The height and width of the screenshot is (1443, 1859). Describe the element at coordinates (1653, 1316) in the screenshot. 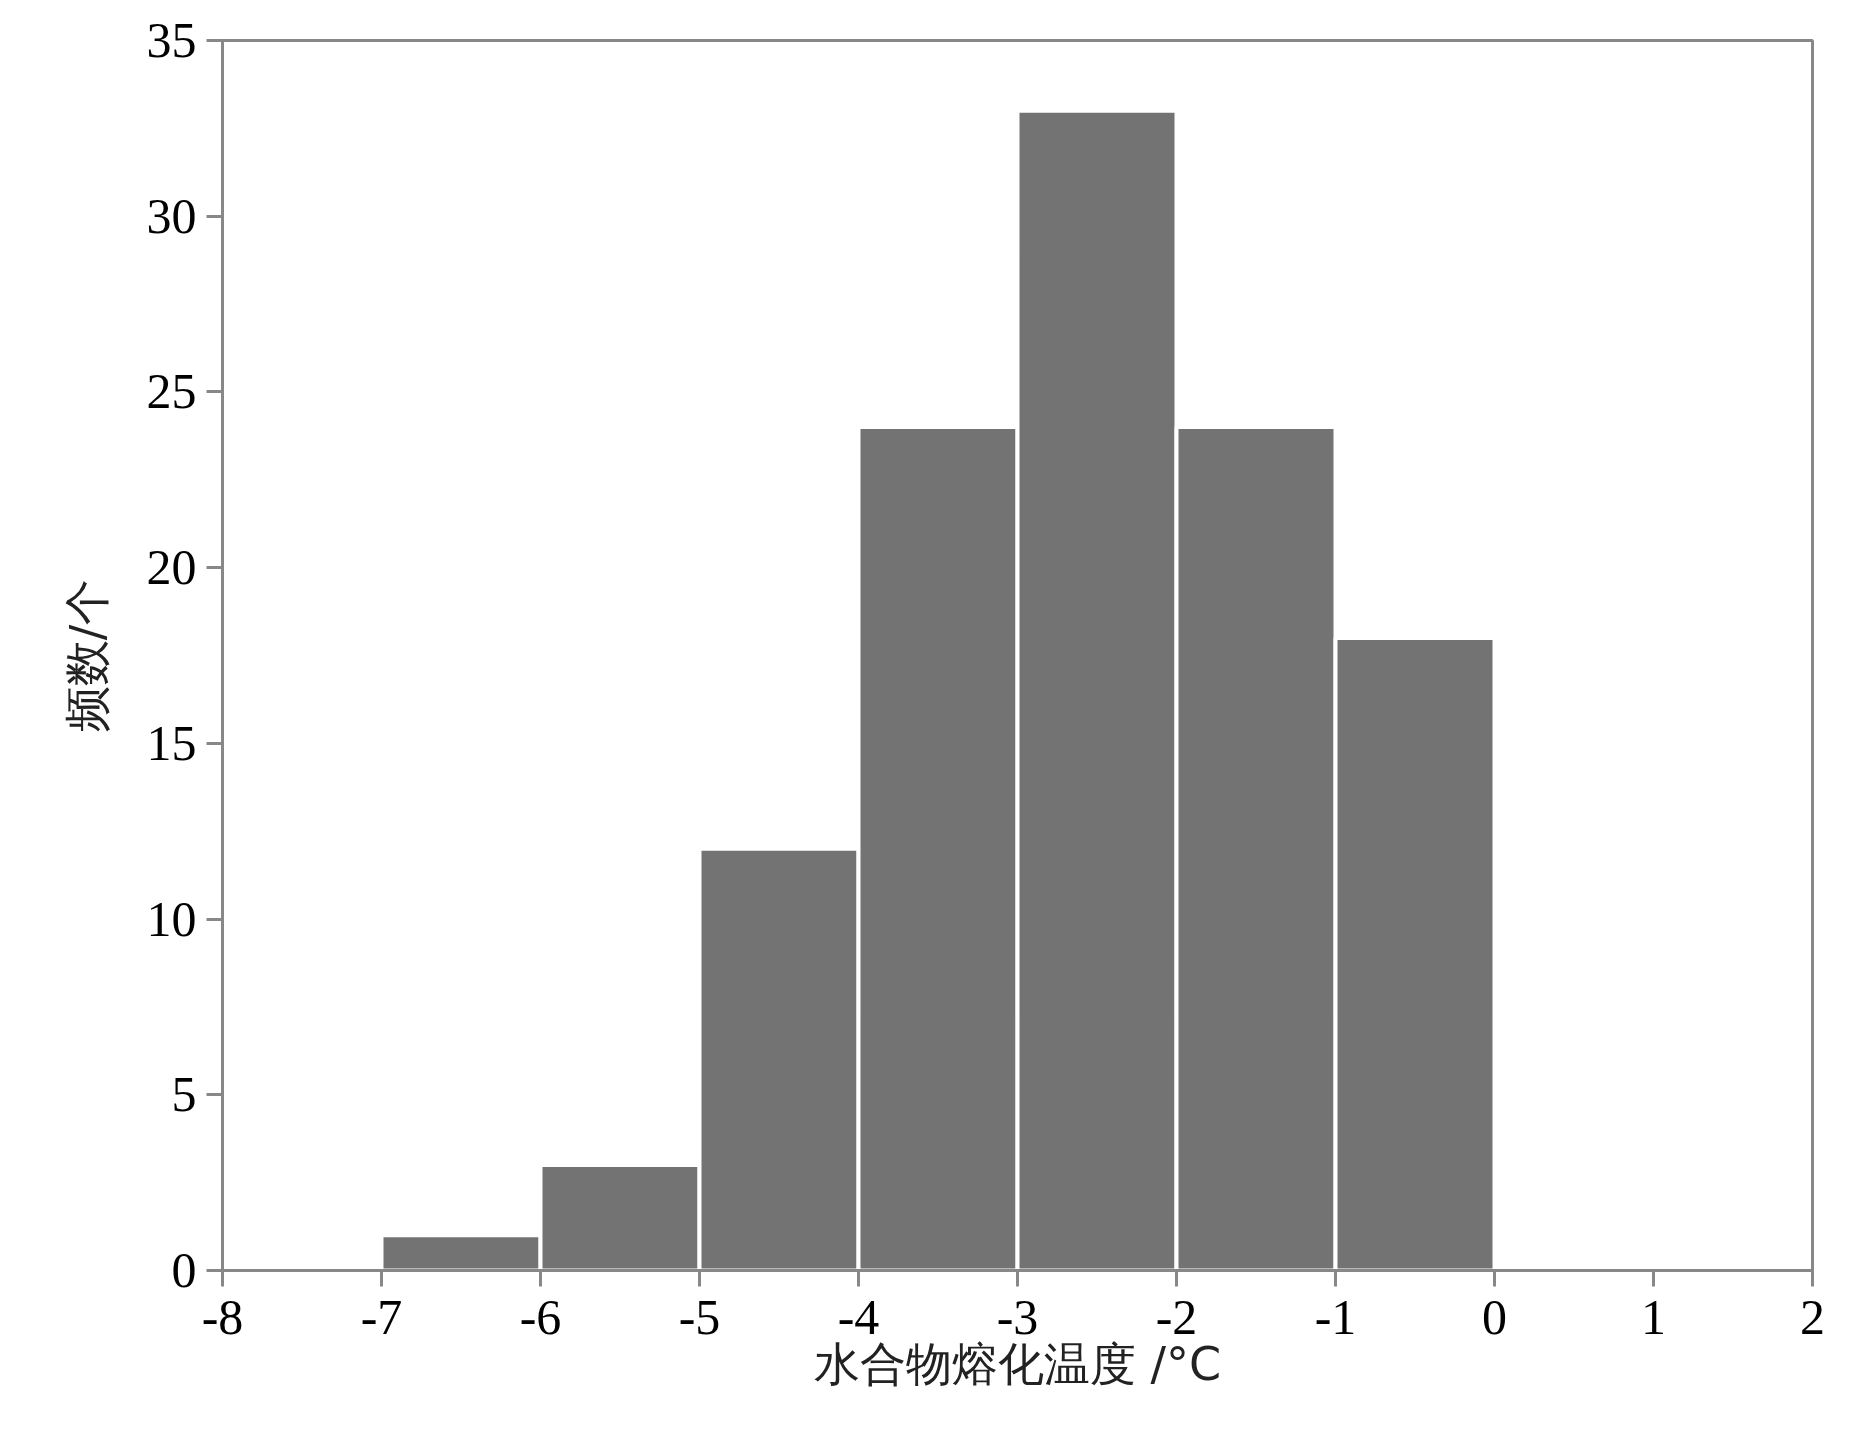

I see `x-tick-label: 1` at that location.